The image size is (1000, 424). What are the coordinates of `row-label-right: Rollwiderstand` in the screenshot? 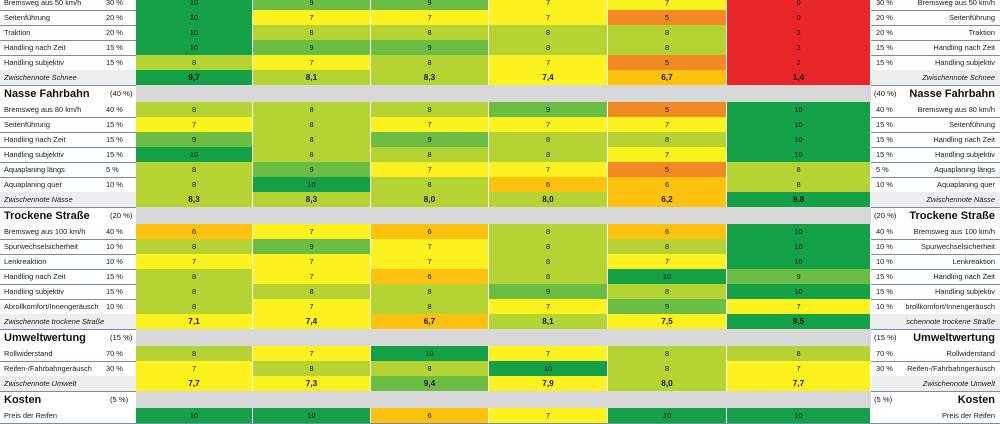 It's located at (970, 353).